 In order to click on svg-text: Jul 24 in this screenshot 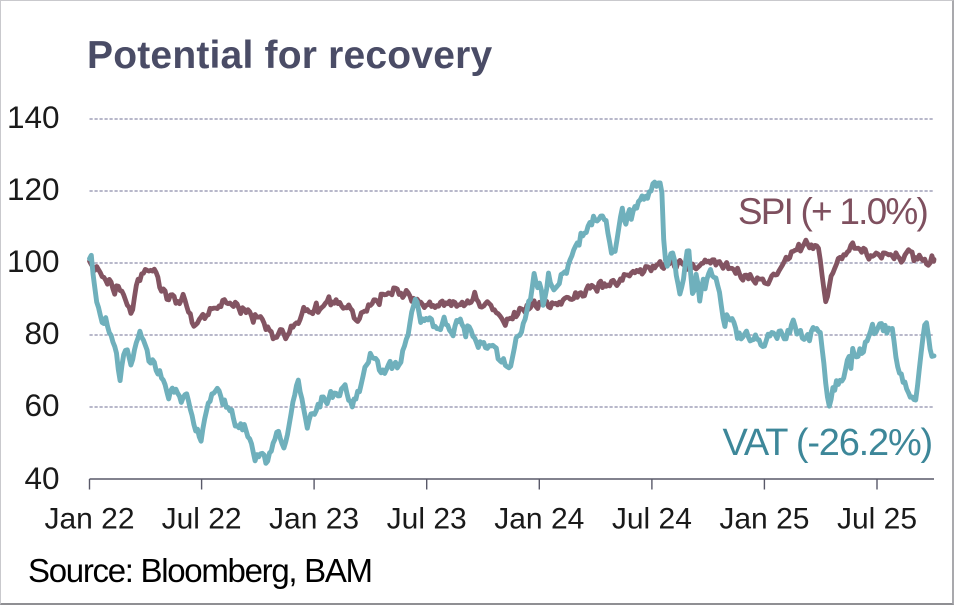, I will do `click(652, 519)`.